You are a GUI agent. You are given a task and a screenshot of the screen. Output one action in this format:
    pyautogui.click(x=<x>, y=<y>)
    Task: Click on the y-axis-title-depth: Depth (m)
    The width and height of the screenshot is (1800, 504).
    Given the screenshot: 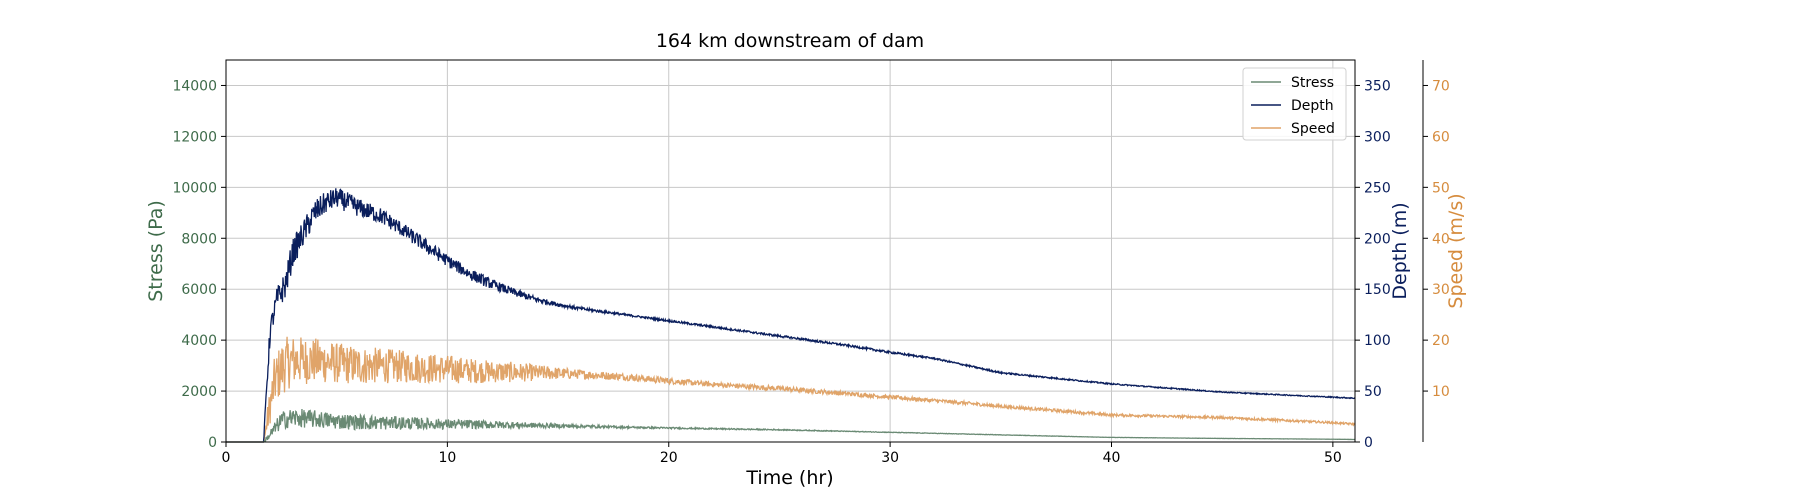 What is the action you would take?
    pyautogui.click(x=1400, y=250)
    